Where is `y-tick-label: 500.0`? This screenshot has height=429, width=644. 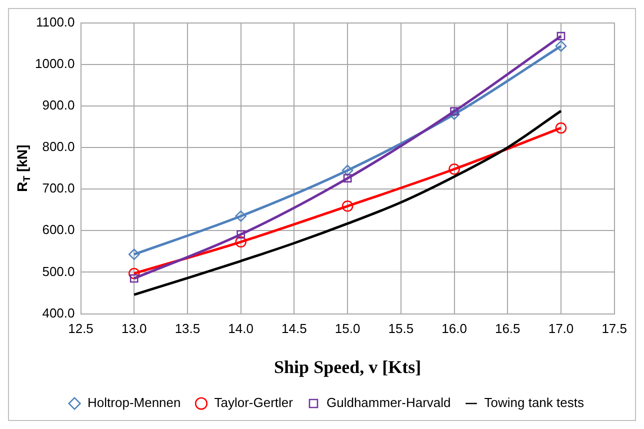
y-tick-label: 500.0 is located at coordinates (58, 271).